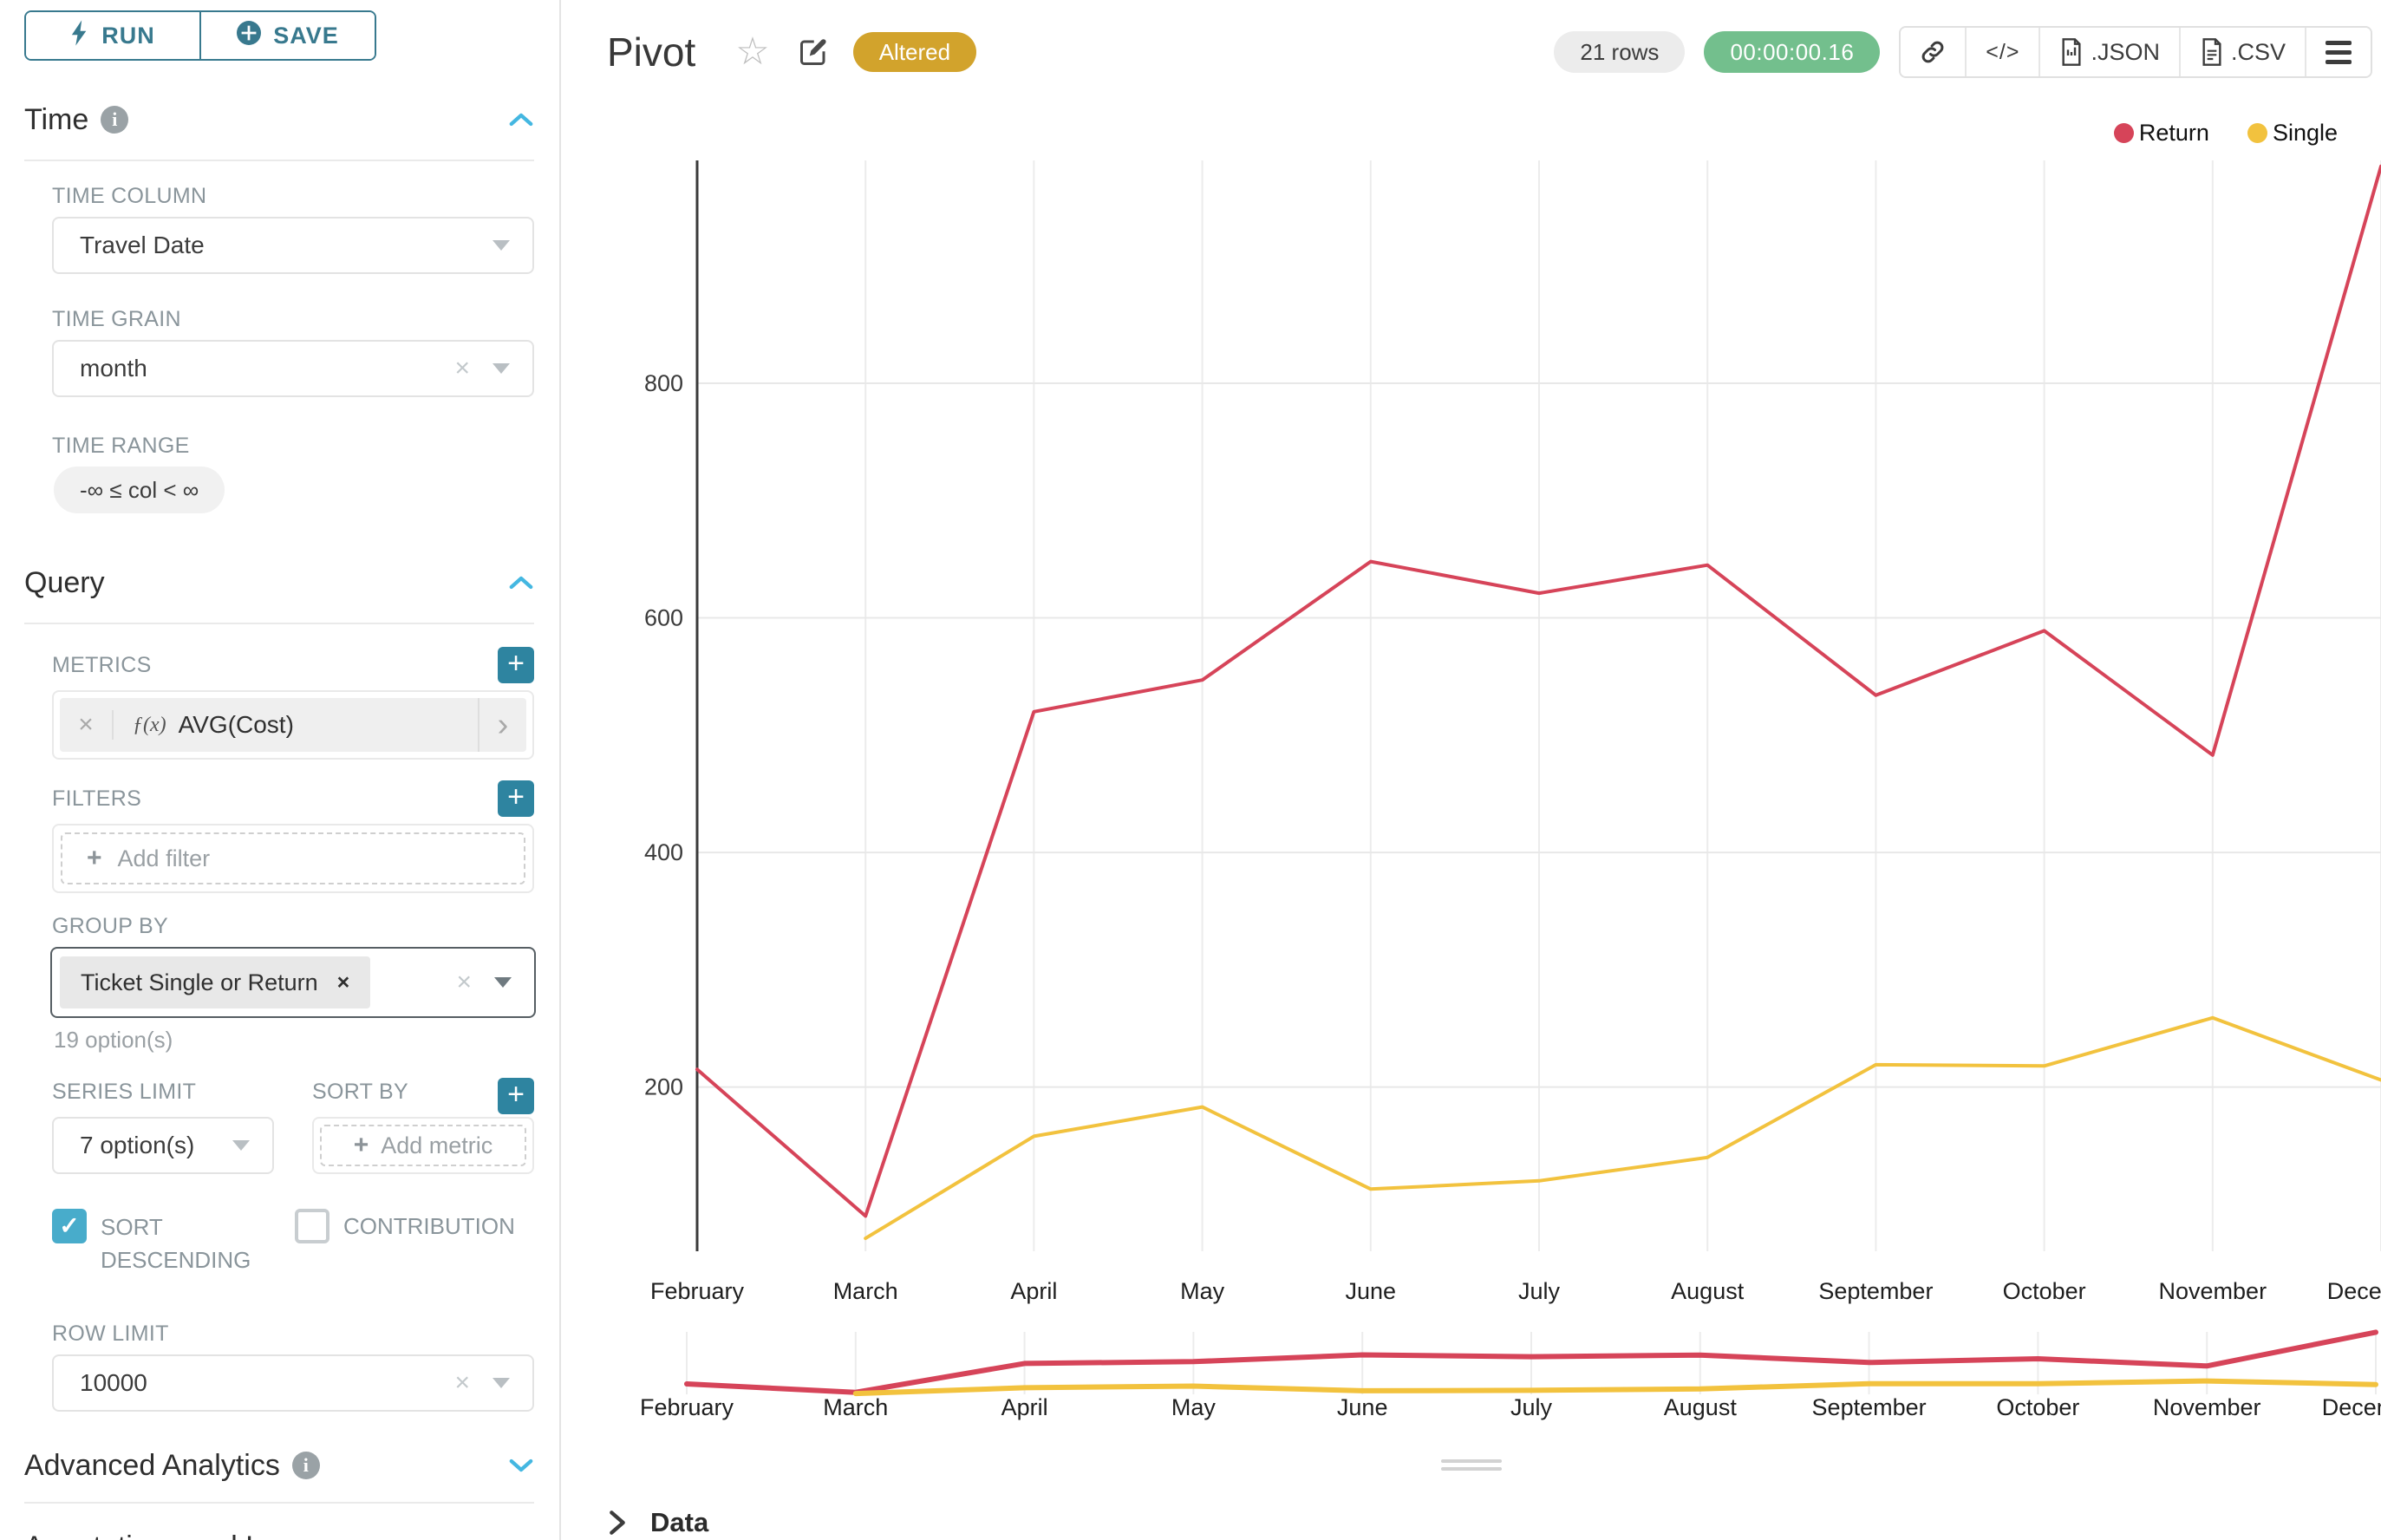 The image size is (2381, 1540). Describe the element at coordinates (1490, 52) in the screenshot. I see `chart-header: Pivot ☆ Altered 21 rows 00:00:00.16` at that location.